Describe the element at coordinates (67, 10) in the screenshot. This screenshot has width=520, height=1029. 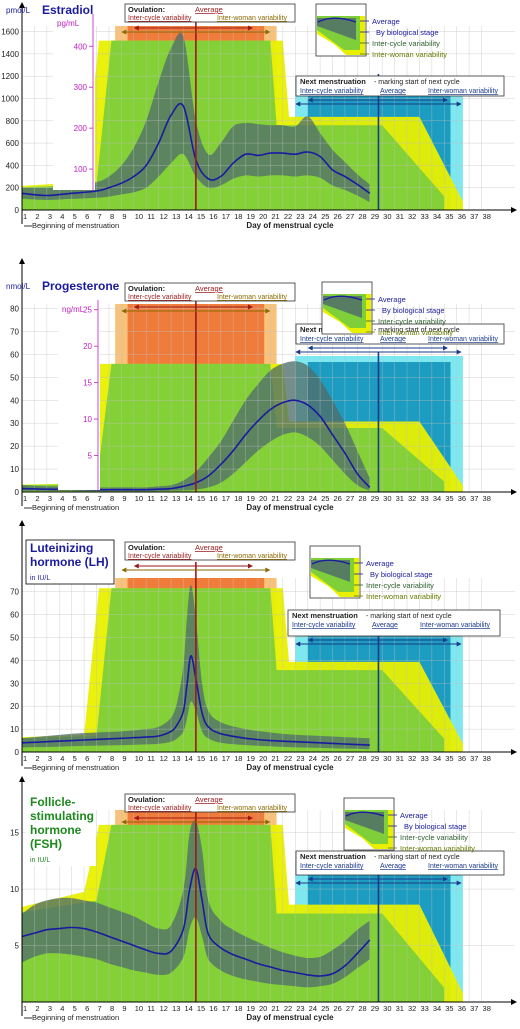
I see `chart-title: Estradiol` at that location.